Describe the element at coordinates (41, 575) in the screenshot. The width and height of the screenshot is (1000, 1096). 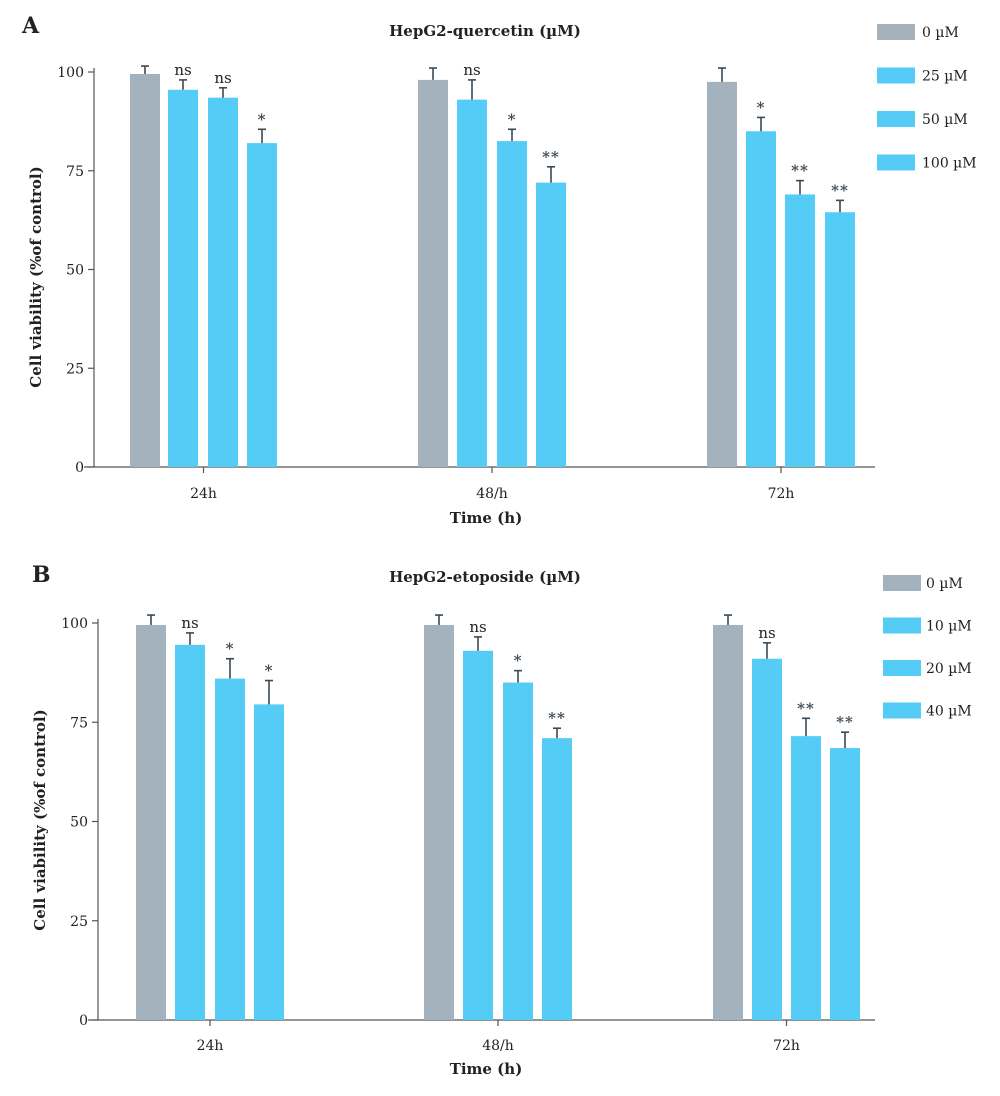
I see `panel-b-letter: B` at that location.